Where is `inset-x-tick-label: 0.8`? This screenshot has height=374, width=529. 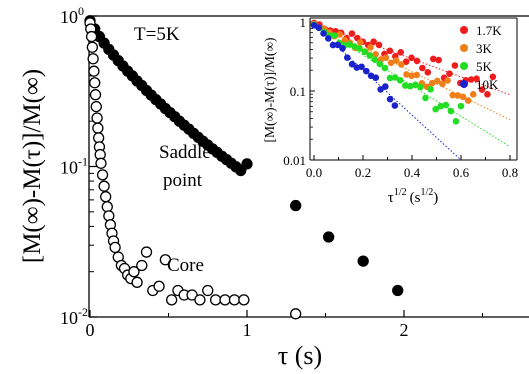
inset-x-tick-label: 0.8 is located at coordinates (510, 172).